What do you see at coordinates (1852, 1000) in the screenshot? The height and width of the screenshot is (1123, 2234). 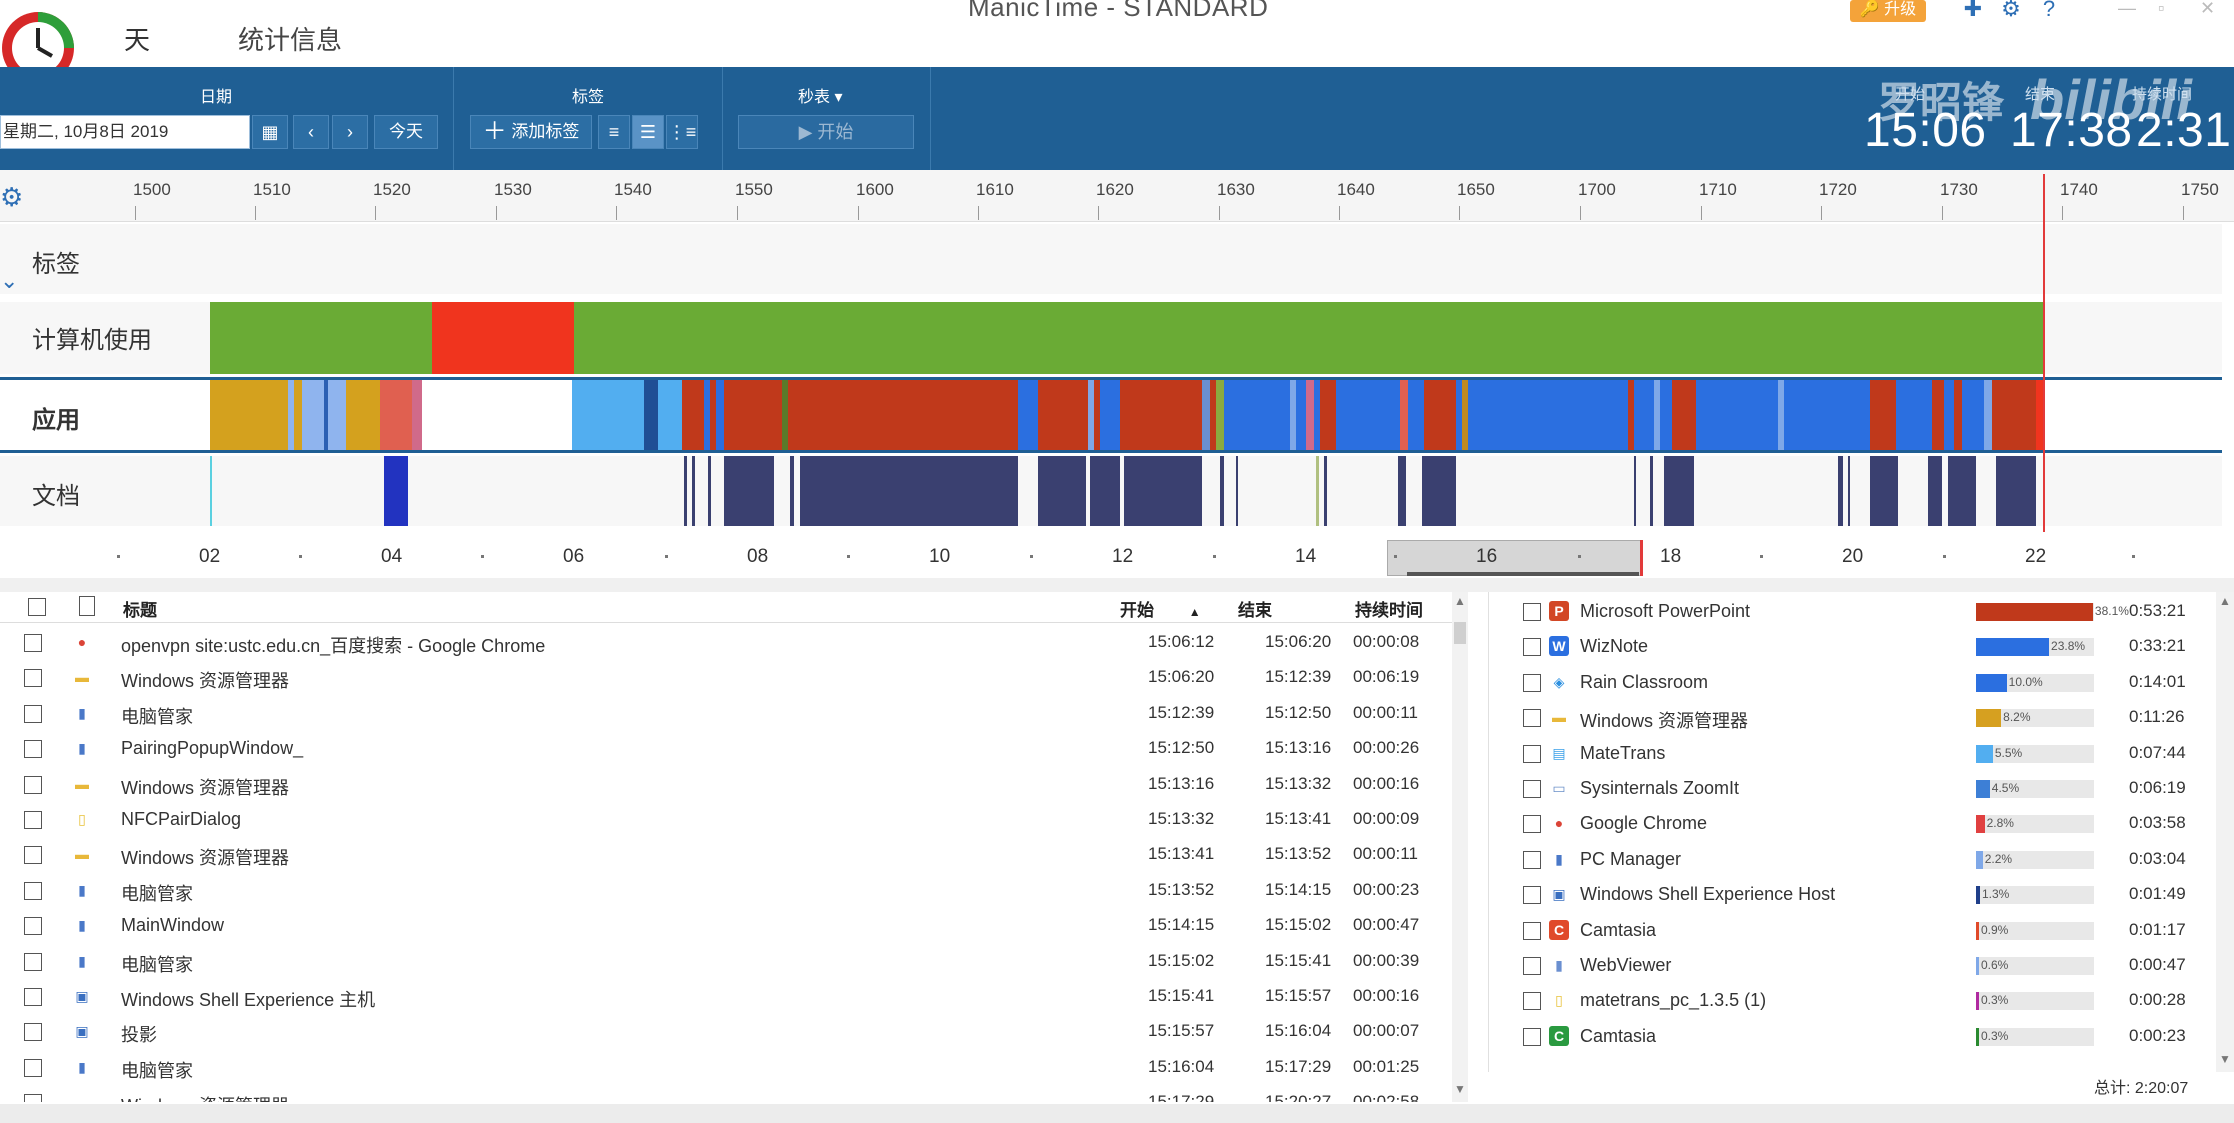 I see `application-summary-row: ▯ matetrans_pc_1.3.5 (1) 0.3% 0:00:28` at bounding box center [1852, 1000].